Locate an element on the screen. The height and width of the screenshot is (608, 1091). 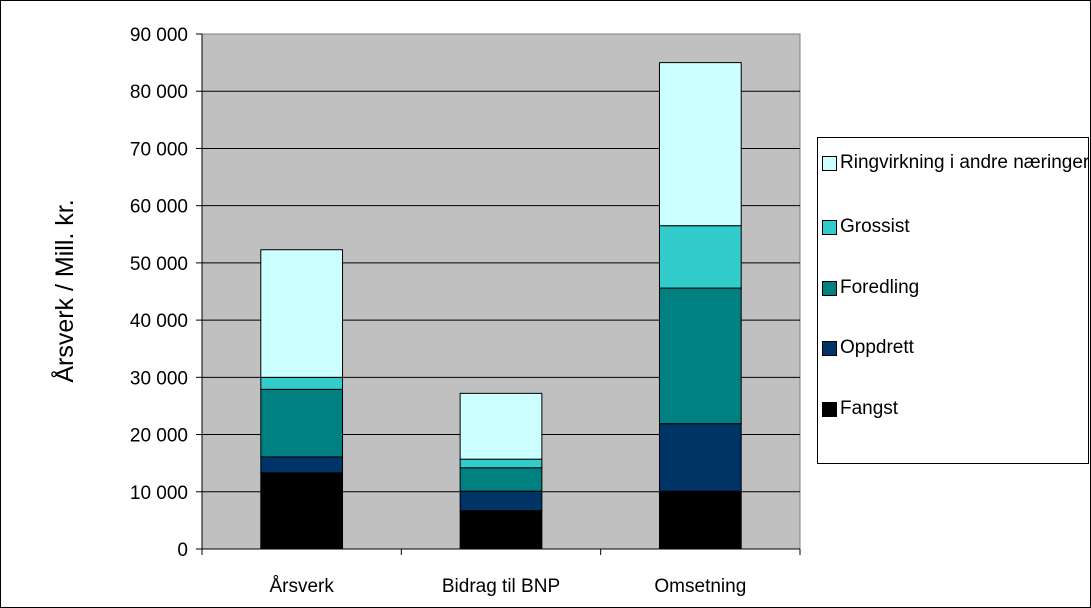
y-axis-title: Årsverk / Mill. kr. is located at coordinates (64, 290).